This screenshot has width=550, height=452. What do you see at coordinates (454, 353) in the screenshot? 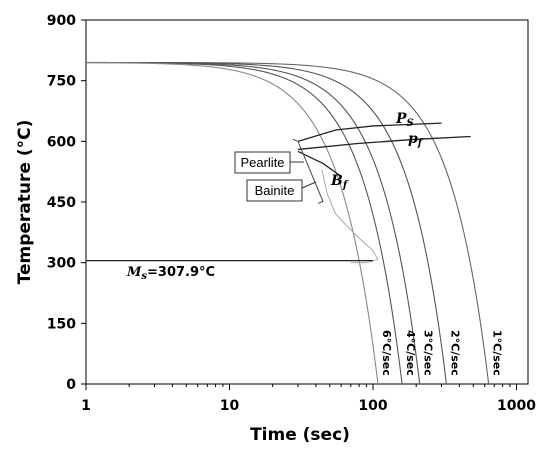
I see `cooling-rate-label: 2°C/sec` at bounding box center [454, 353].